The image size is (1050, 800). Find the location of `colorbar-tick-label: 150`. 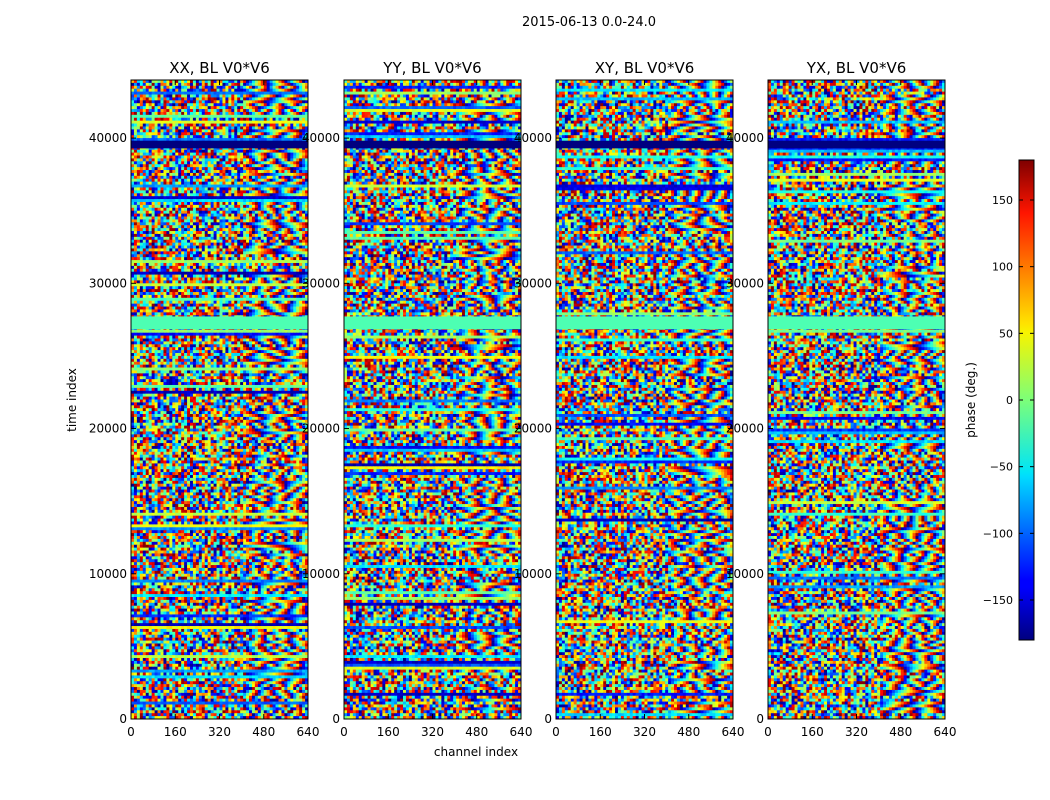

colorbar-tick-label: 150 is located at coordinates (1002, 200).